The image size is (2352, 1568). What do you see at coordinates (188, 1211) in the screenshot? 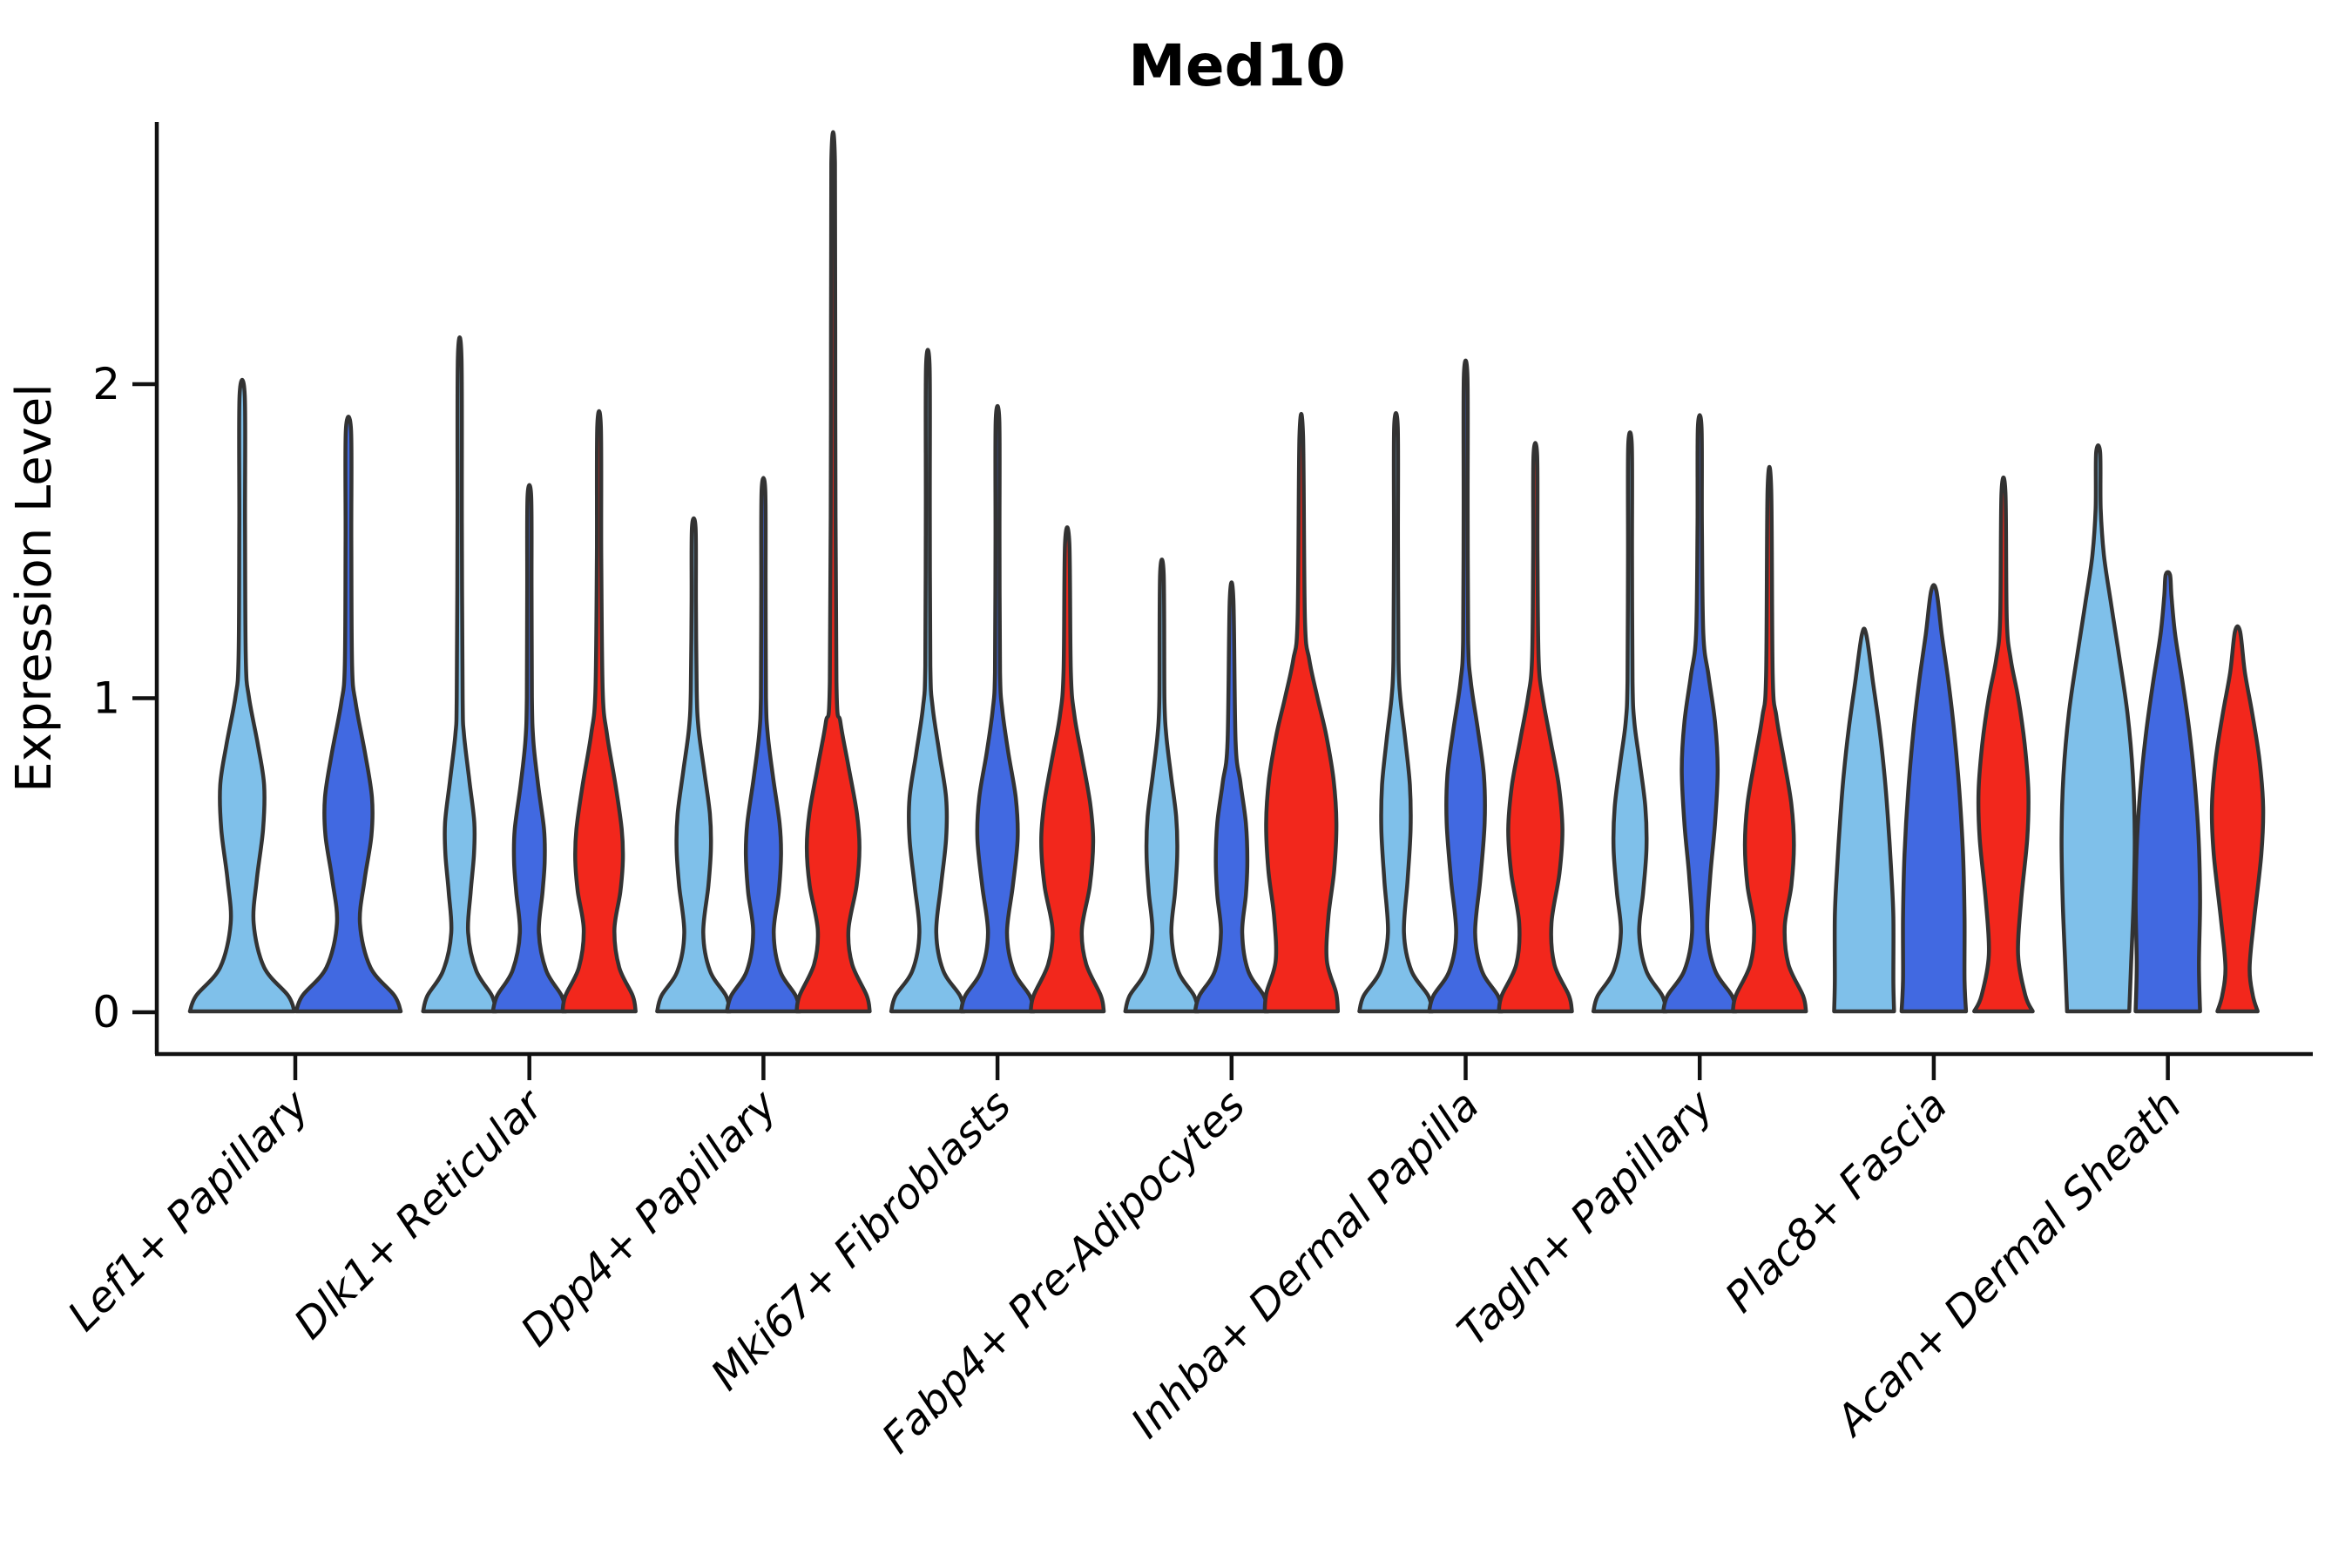
I see `x-category-label: Lef1+ Papillary` at bounding box center [188, 1211].